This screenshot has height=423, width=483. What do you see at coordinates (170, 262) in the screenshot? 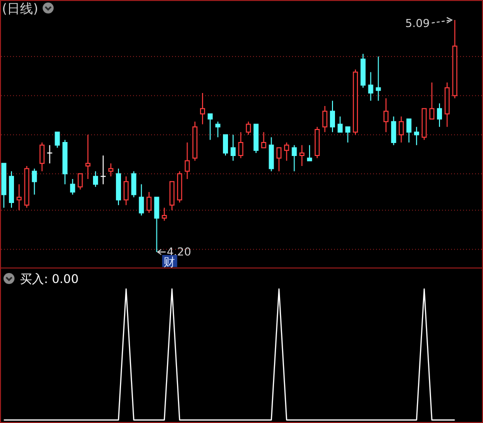
I see `note-badge: 财` at bounding box center [170, 262].